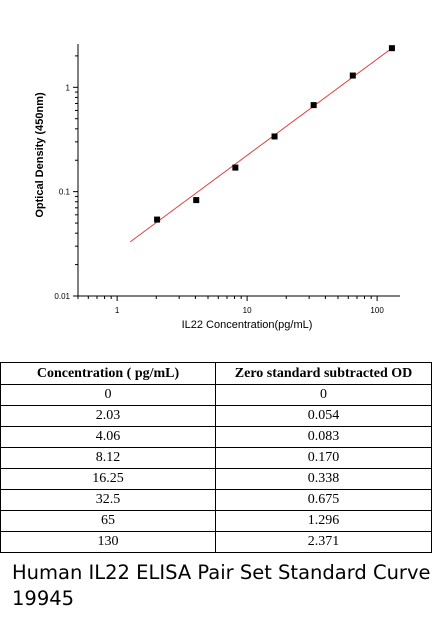 The image size is (434, 621). Describe the element at coordinates (108, 458) in the screenshot. I see `concentration-cell: 8.12` at that location.